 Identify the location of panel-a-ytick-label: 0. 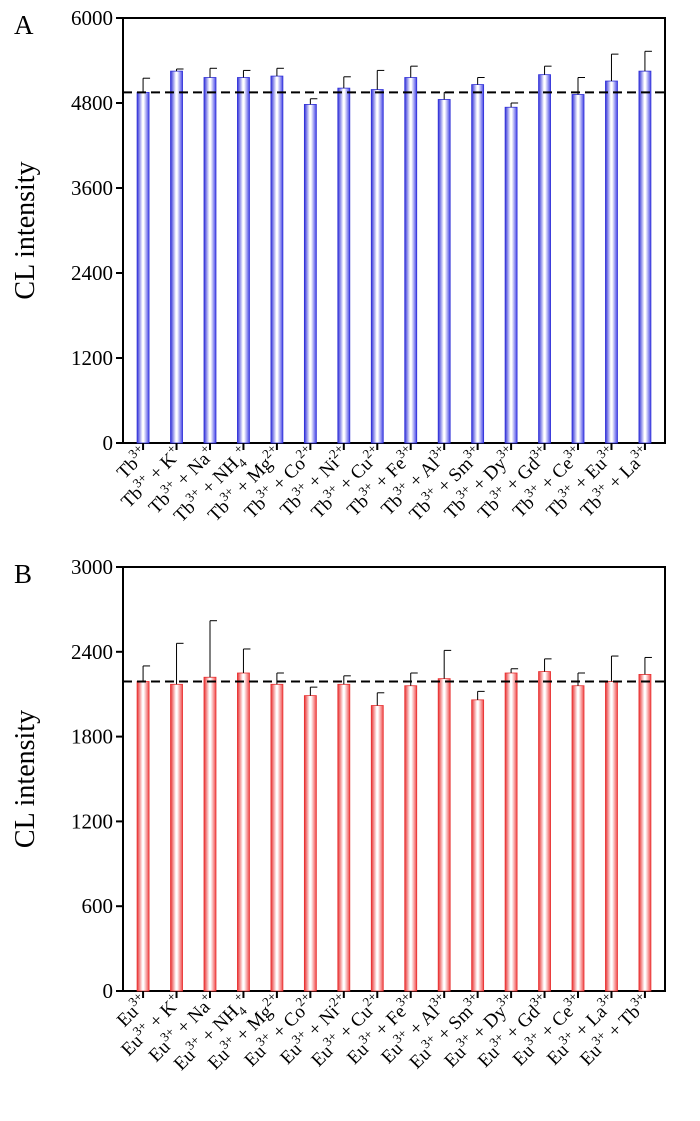
(108, 443).